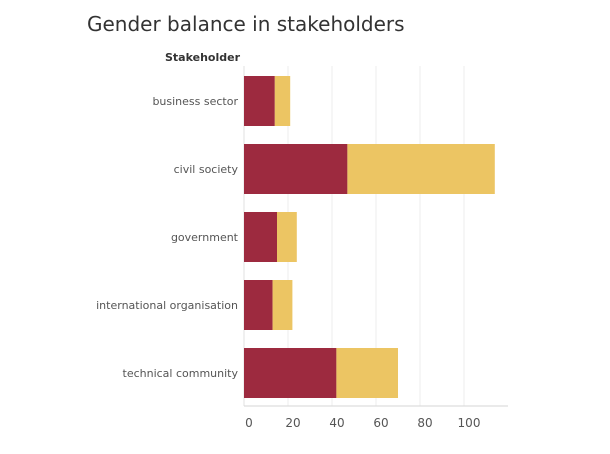  I want to click on chart-title: Gender balance in stakeholders, so click(246, 24).